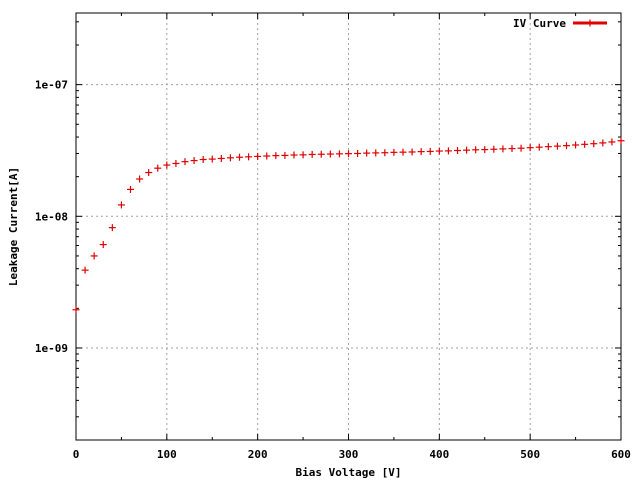  What do you see at coordinates (51, 216) in the screenshot?
I see `y-tick-label: 1e-08` at bounding box center [51, 216].